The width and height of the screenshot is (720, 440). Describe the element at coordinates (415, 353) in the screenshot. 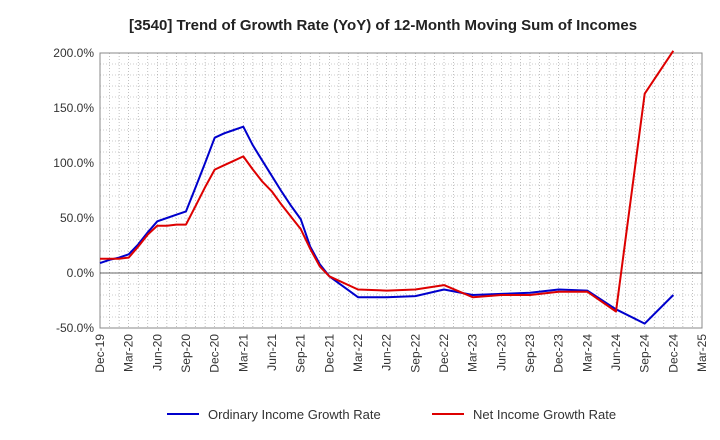

I see `x-tick-label: Sep-22` at that location.